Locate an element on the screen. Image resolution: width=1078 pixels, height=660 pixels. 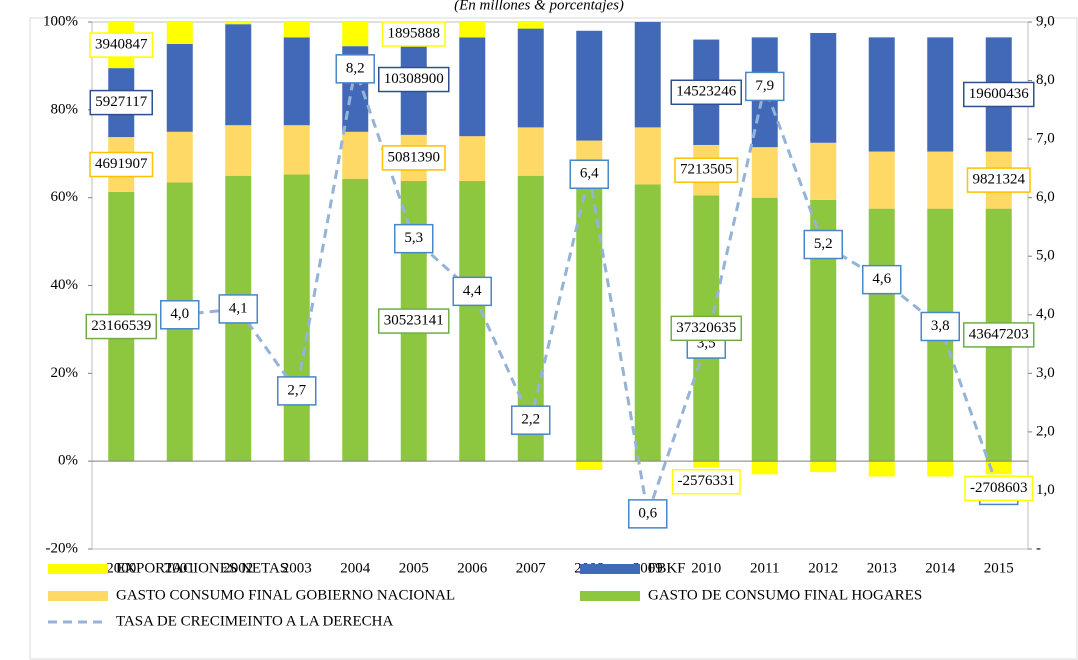
annotation: 19600436 is located at coordinates (999, 94).